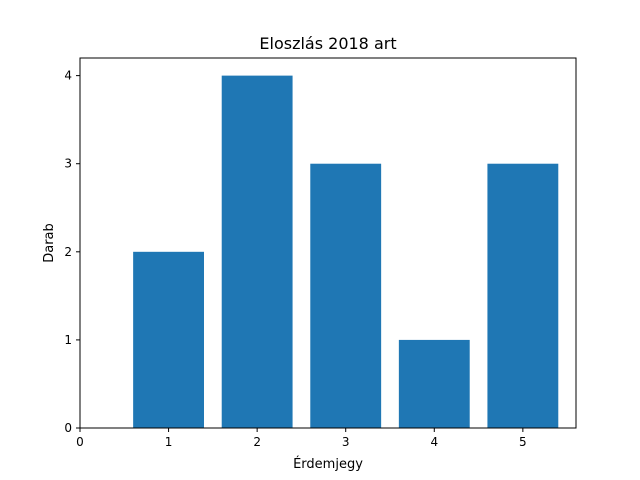 The width and height of the screenshot is (640, 480). Describe the element at coordinates (68, 252) in the screenshot. I see `y-tick-label: 2` at that location.